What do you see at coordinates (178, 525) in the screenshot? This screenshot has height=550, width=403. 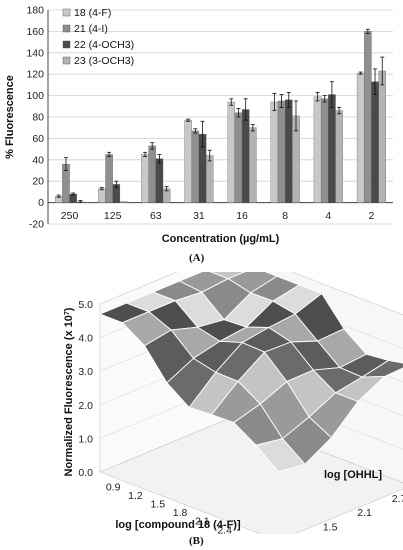 I see `x-axis-label: log [compound 18 (4-F)]` at bounding box center [178, 525].